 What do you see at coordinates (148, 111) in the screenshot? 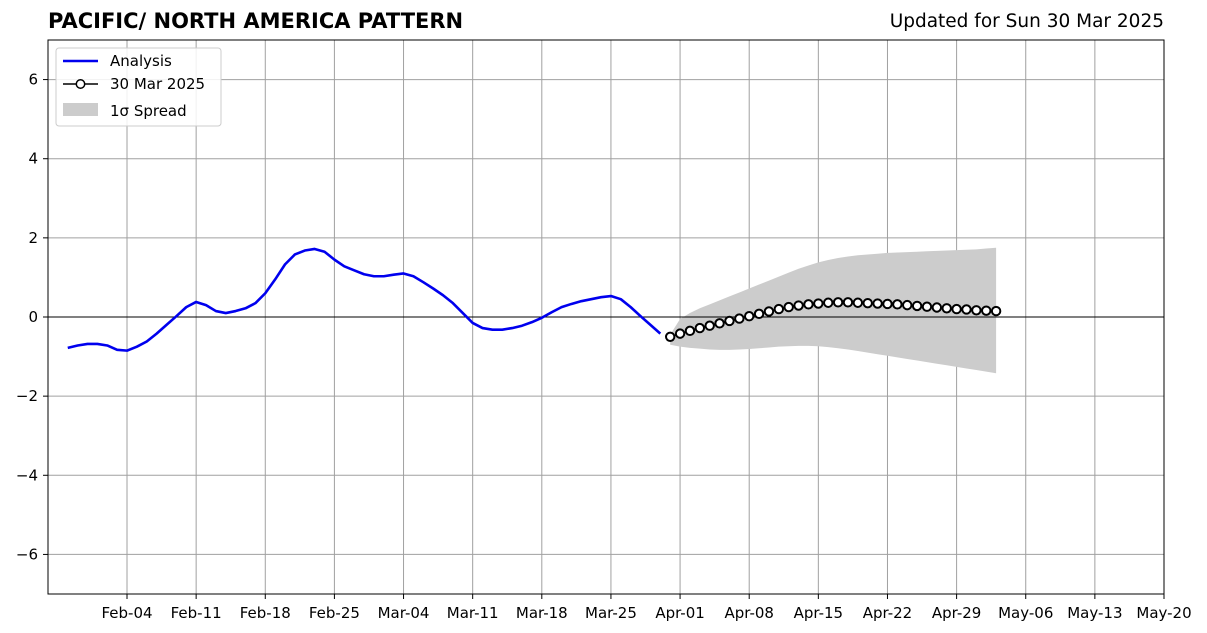
I see `legend-label-spread: 1σ Spread` at bounding box center [148, 111].